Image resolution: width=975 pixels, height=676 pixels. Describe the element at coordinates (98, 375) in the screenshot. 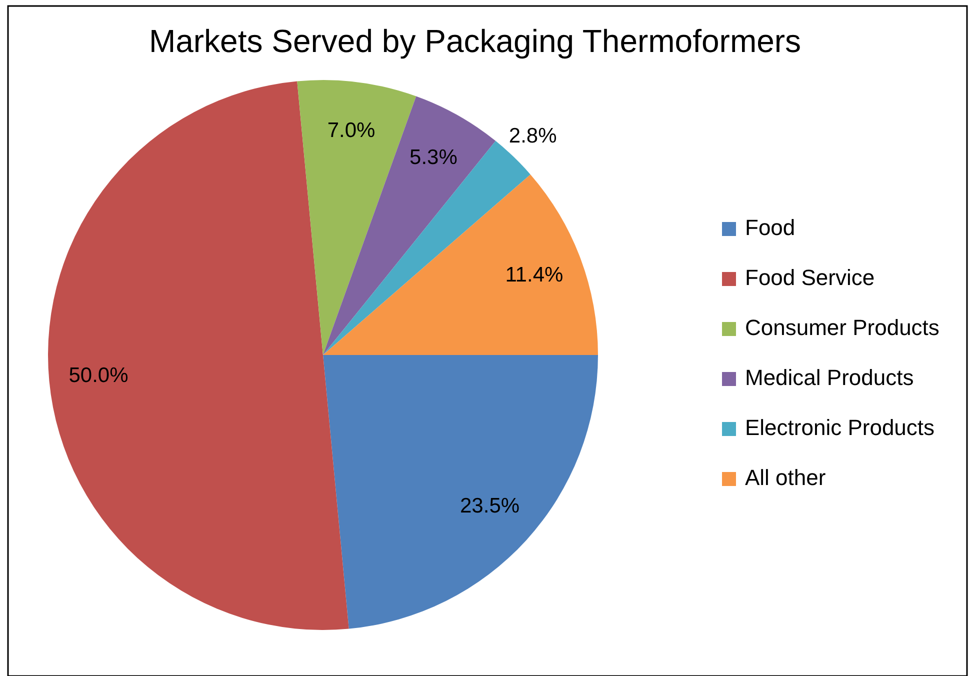

I see `data-label: 50.0%` at that location.